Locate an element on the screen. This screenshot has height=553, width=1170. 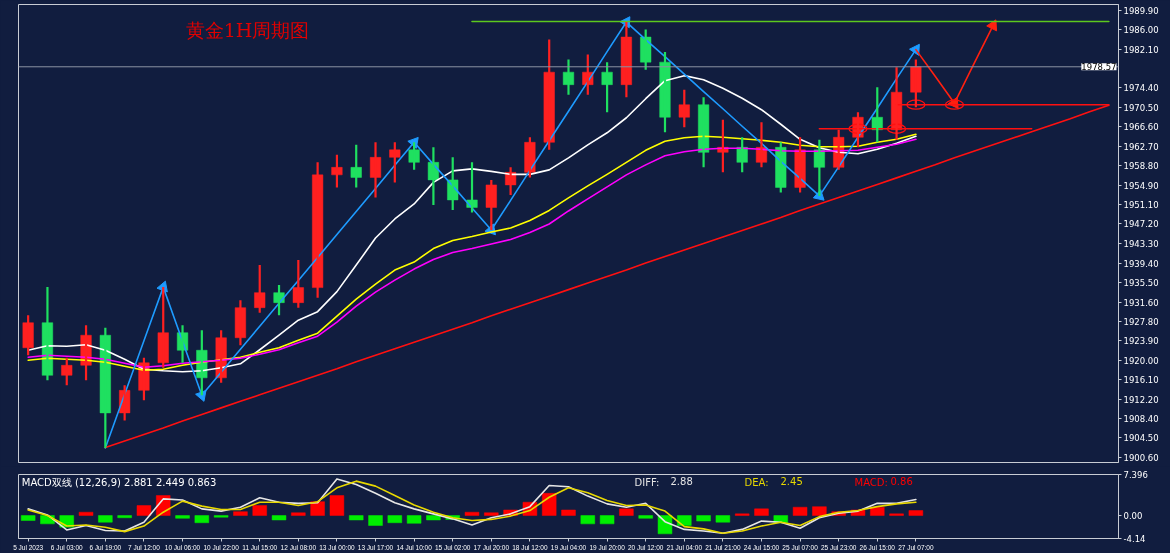
annotation: 2.45 is located at coordinates (791, 481).